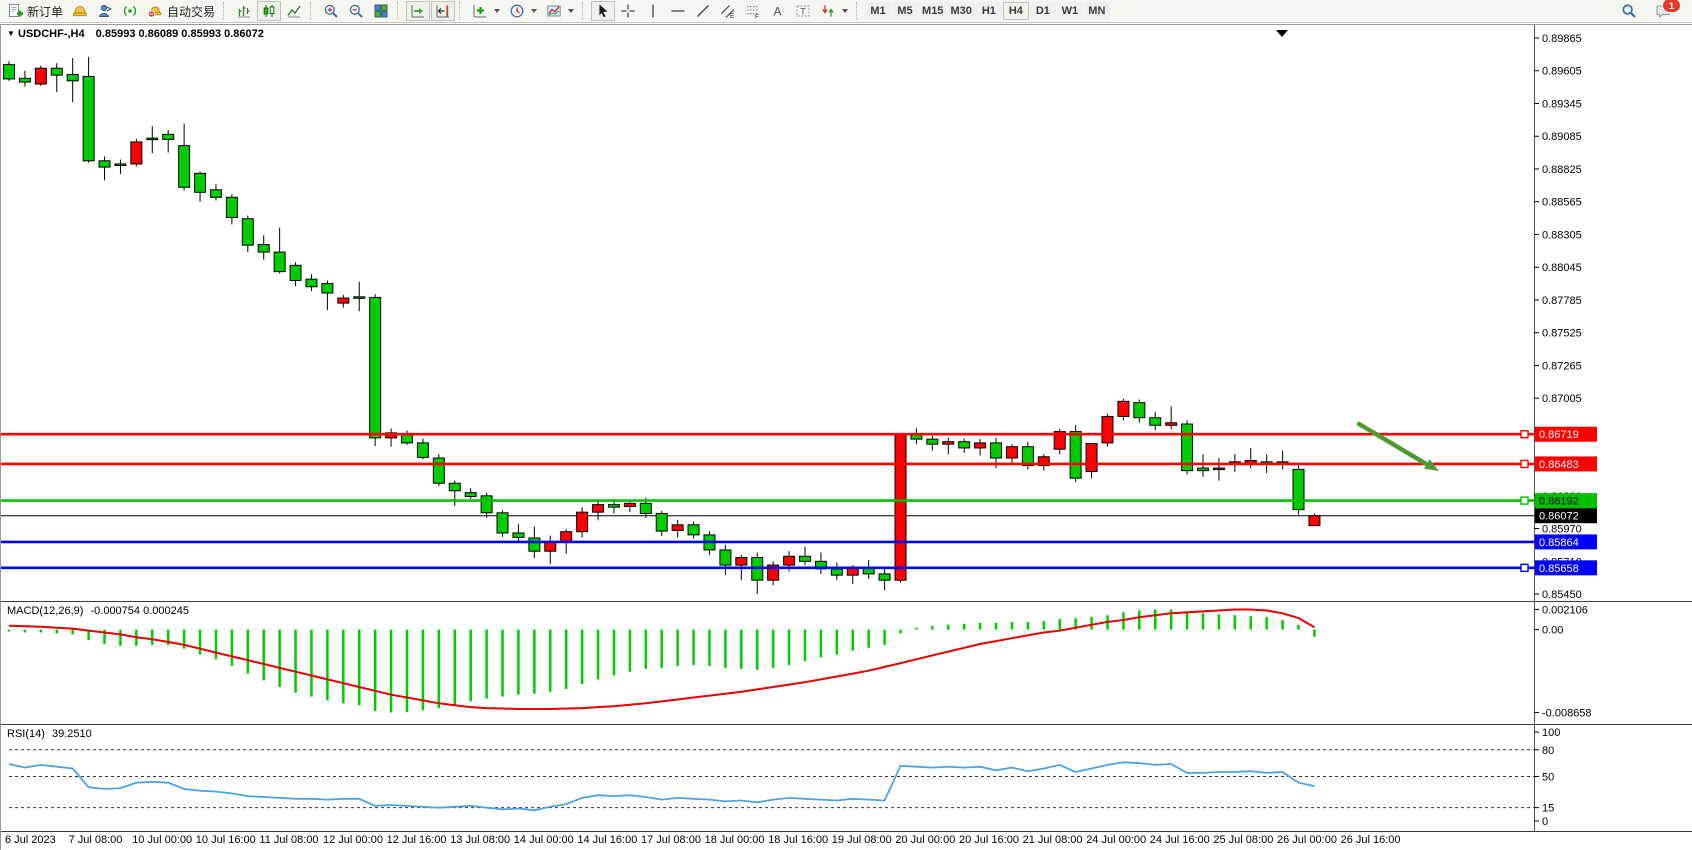 This screenshot has height=850, width=1692. What do you see at coordinates (418, 11) in the screenshot?
I see `auto-scroll-button` at bounding box center [418, 11].